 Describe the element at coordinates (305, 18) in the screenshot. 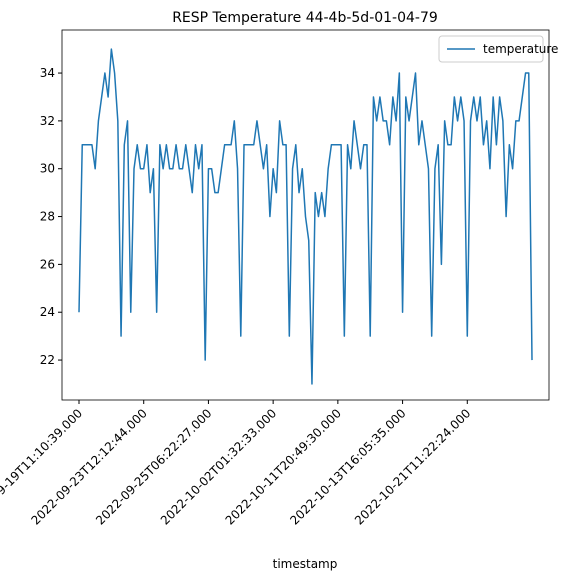

I see `chart-title: RESP Temperature 44-4b-5d-01-04-79` at that location.